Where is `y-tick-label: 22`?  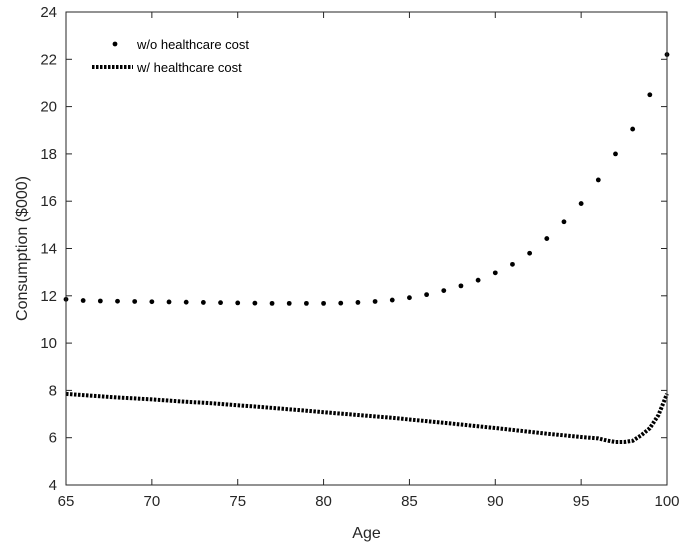 y-tick-label: 22 is located at coordinates (48, 59).